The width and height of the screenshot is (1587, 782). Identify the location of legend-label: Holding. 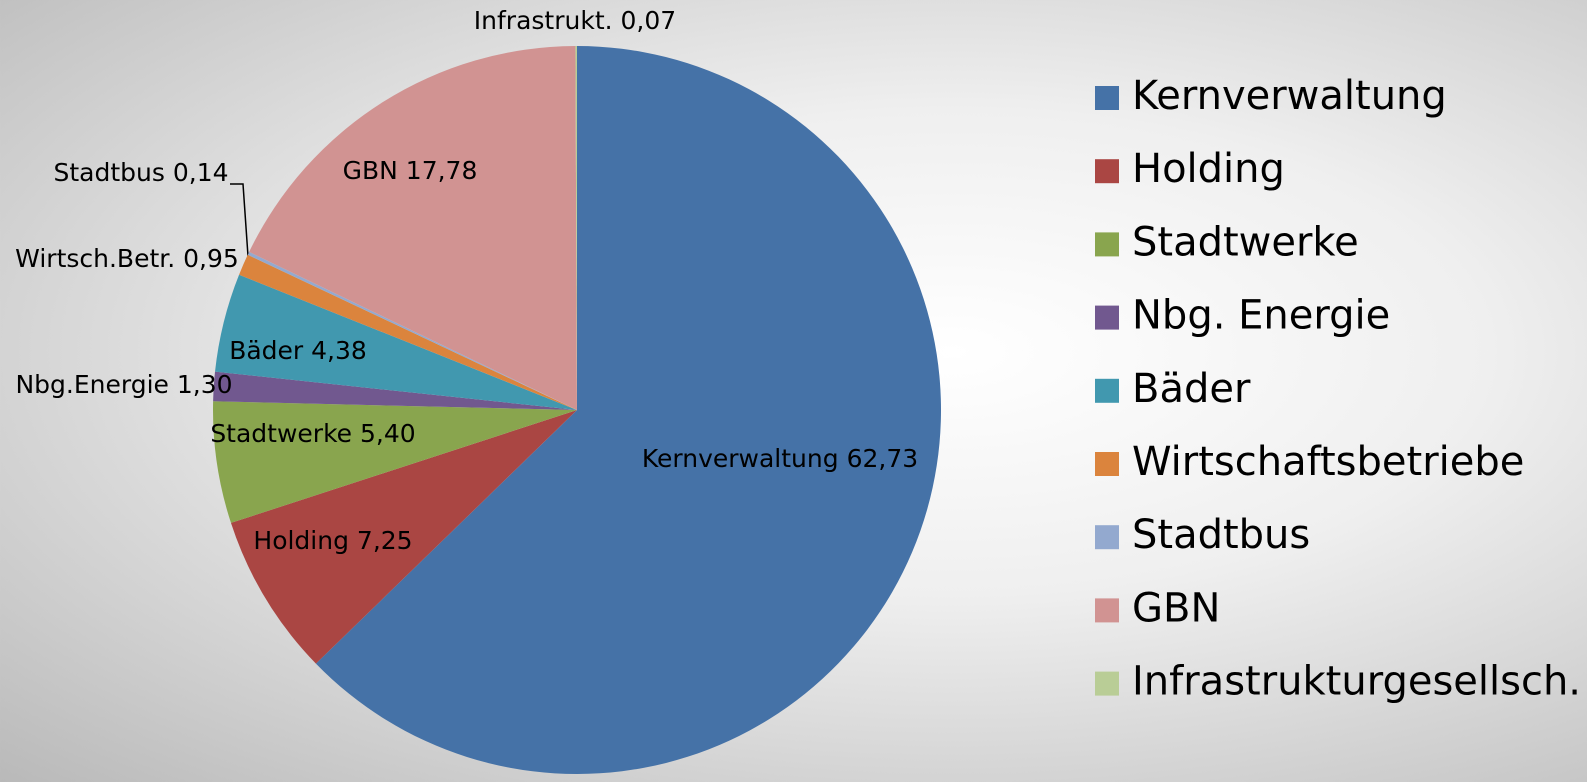
(1208, 169).